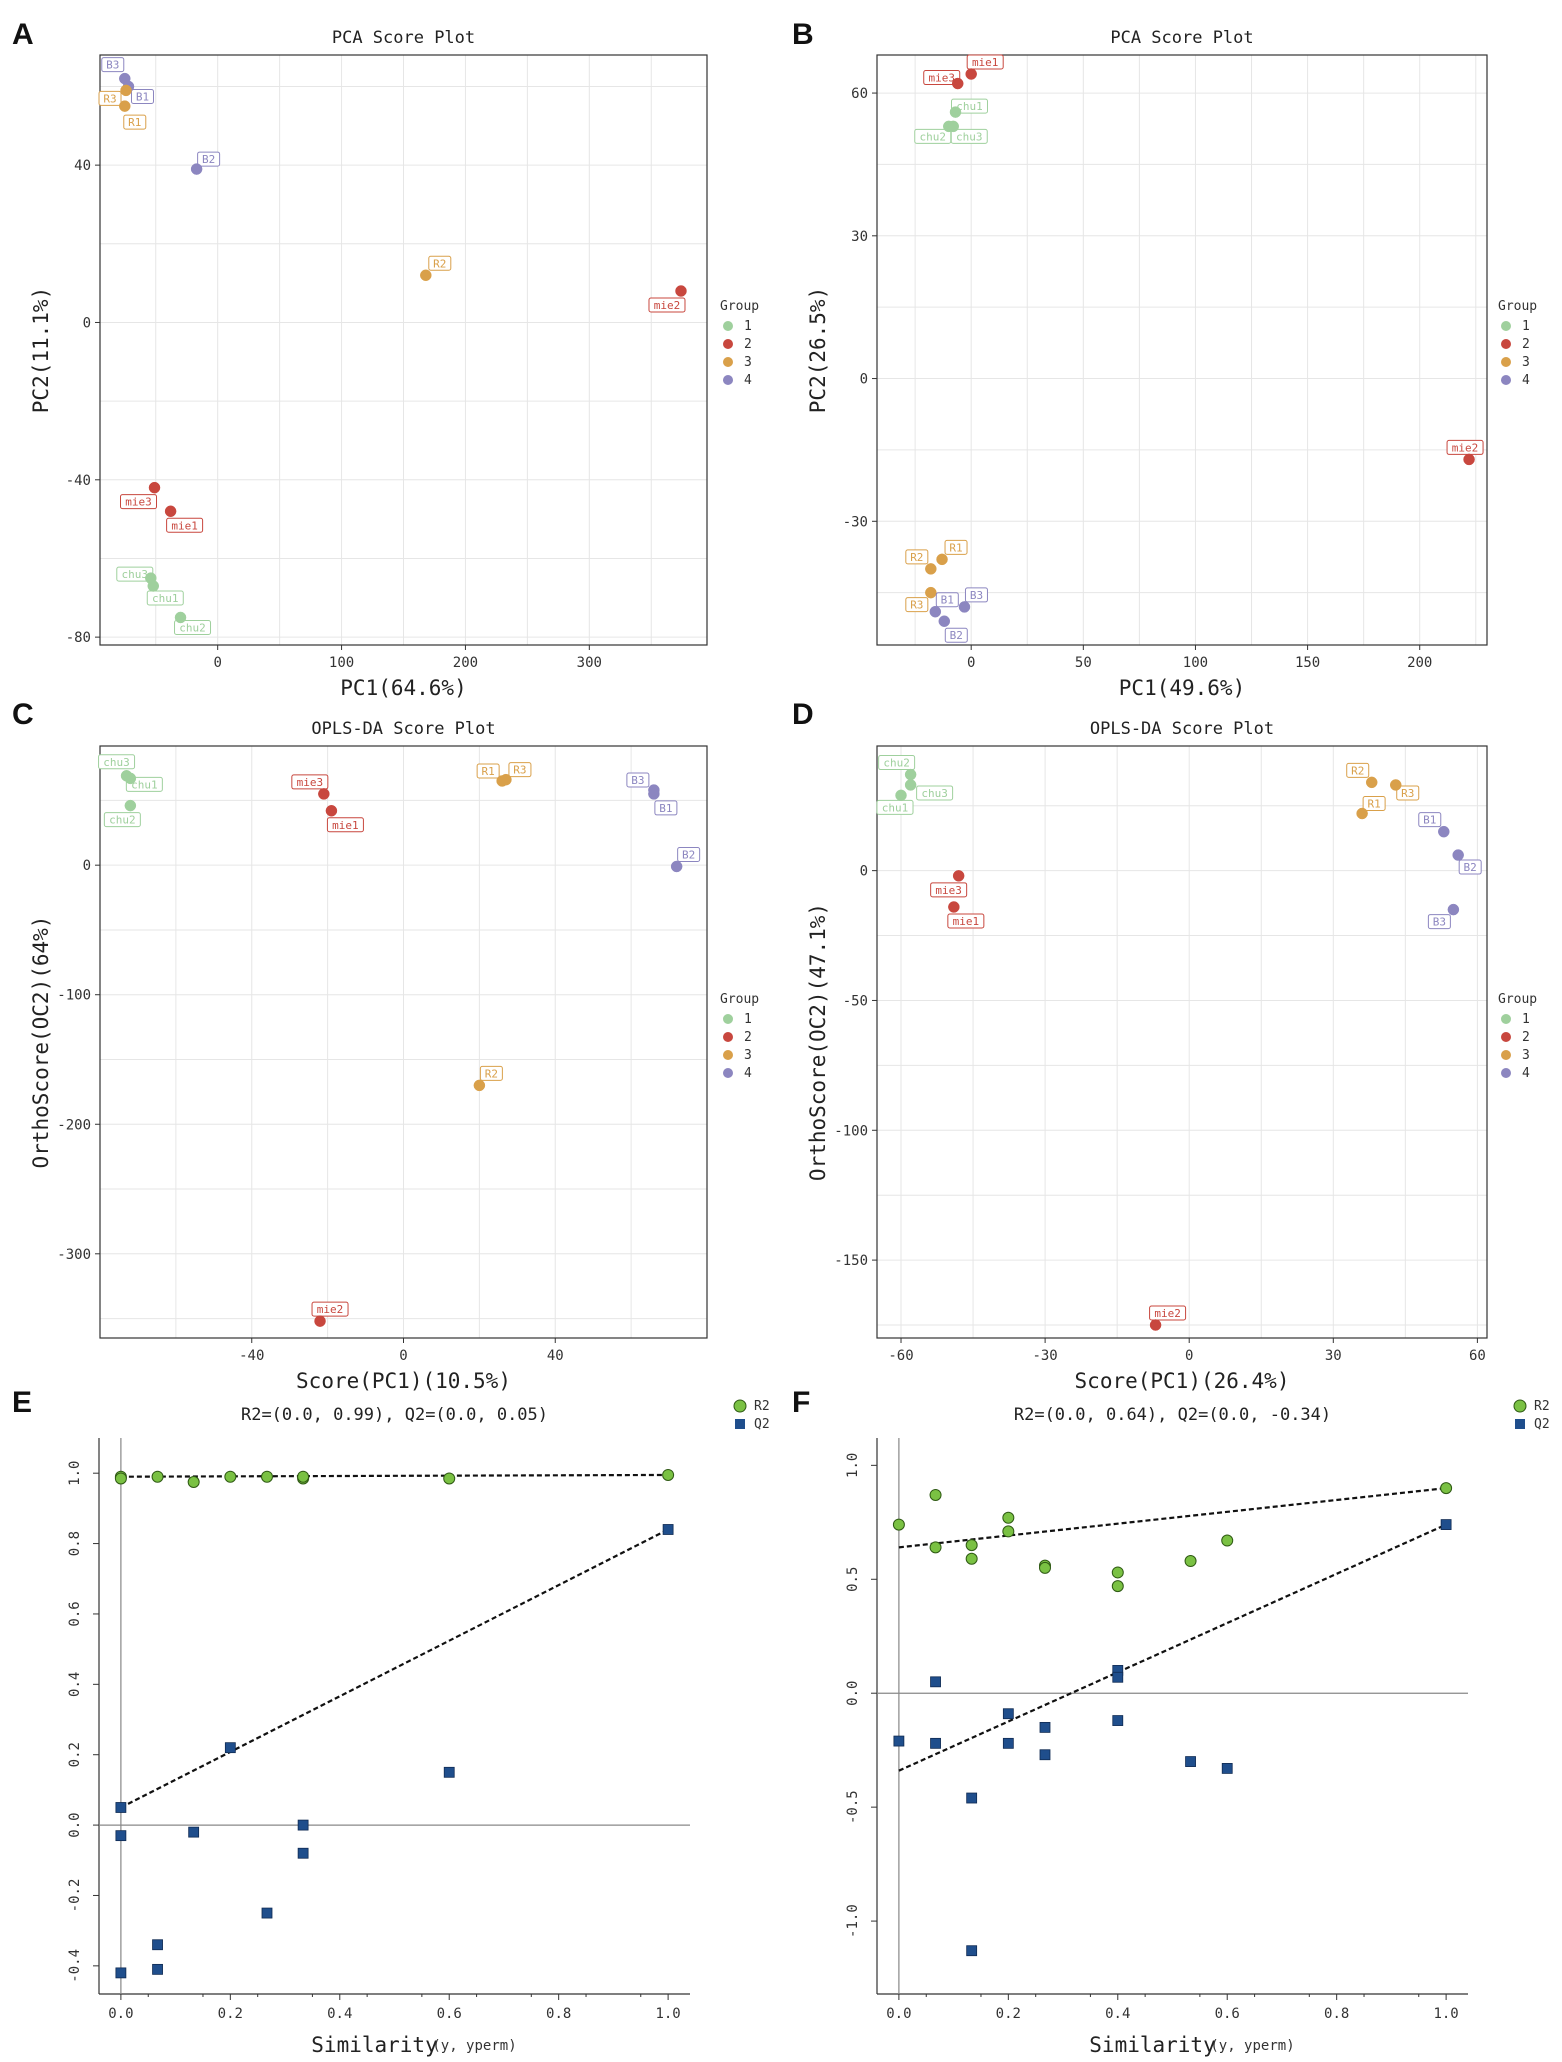 The image size is (1562, 2062). Describe the element at coordinates (558, 2014) in the screenshot. I see `x-tick-label: 0.8` at that location.